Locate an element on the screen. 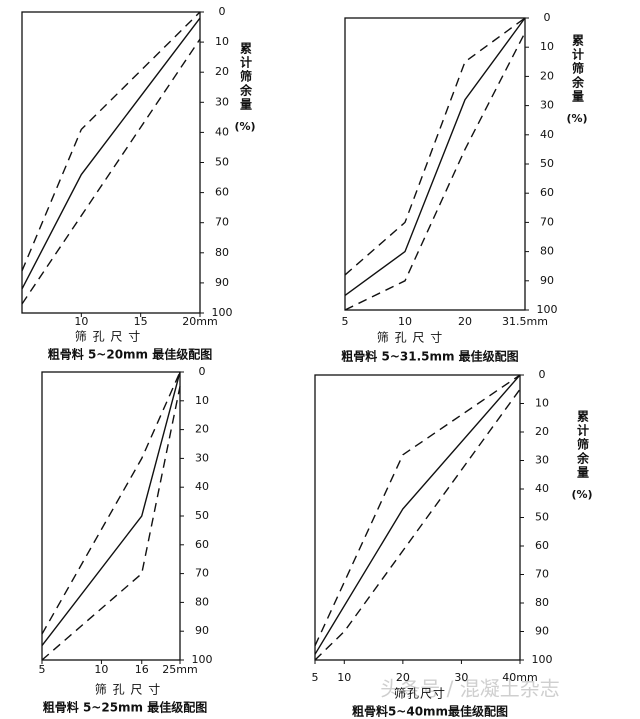 Image resolution: width=640 pixels, height=719 pixels. x-axis-label: 筛孔尺寸 is located at coordinates (420, 693).